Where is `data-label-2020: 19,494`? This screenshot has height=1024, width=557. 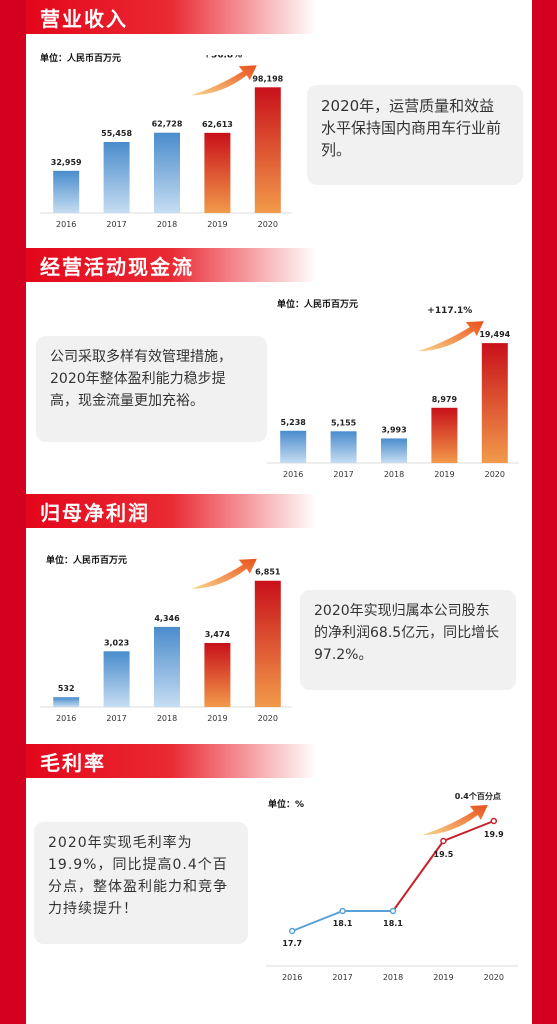 data-label-2020: 19,494 is located at coordinates (494, 334).